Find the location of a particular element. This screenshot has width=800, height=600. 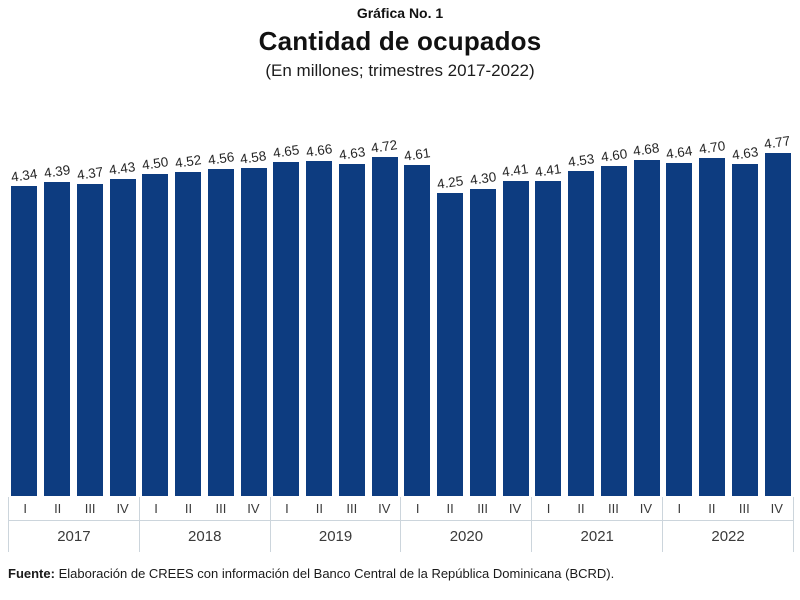

axis-year-group-2018: I II III IV 2018 is located at coordinates (204, 524).